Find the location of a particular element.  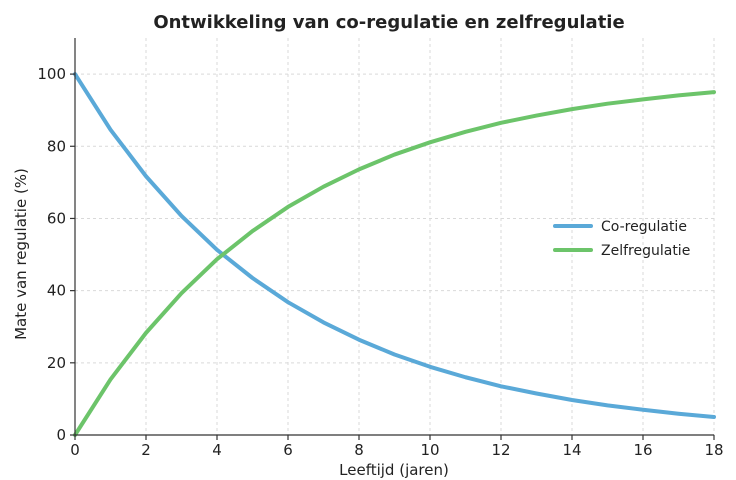

y-tick-label: 0 is located at coordinates (61, 435).